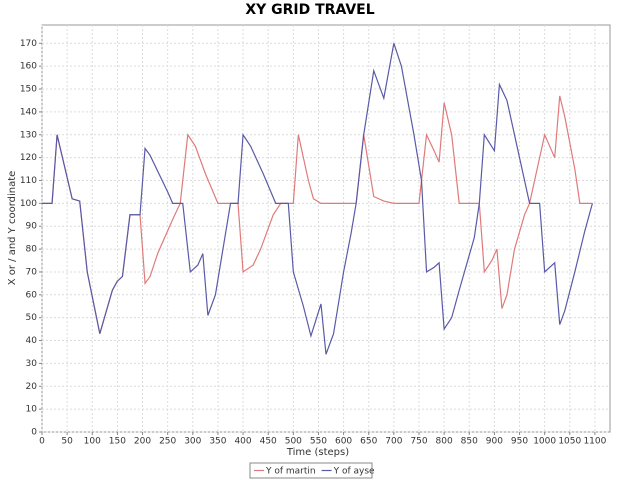 This screenshot has height=480, width=621. I want to click on y-tick-label: 160, so click(28, 67).